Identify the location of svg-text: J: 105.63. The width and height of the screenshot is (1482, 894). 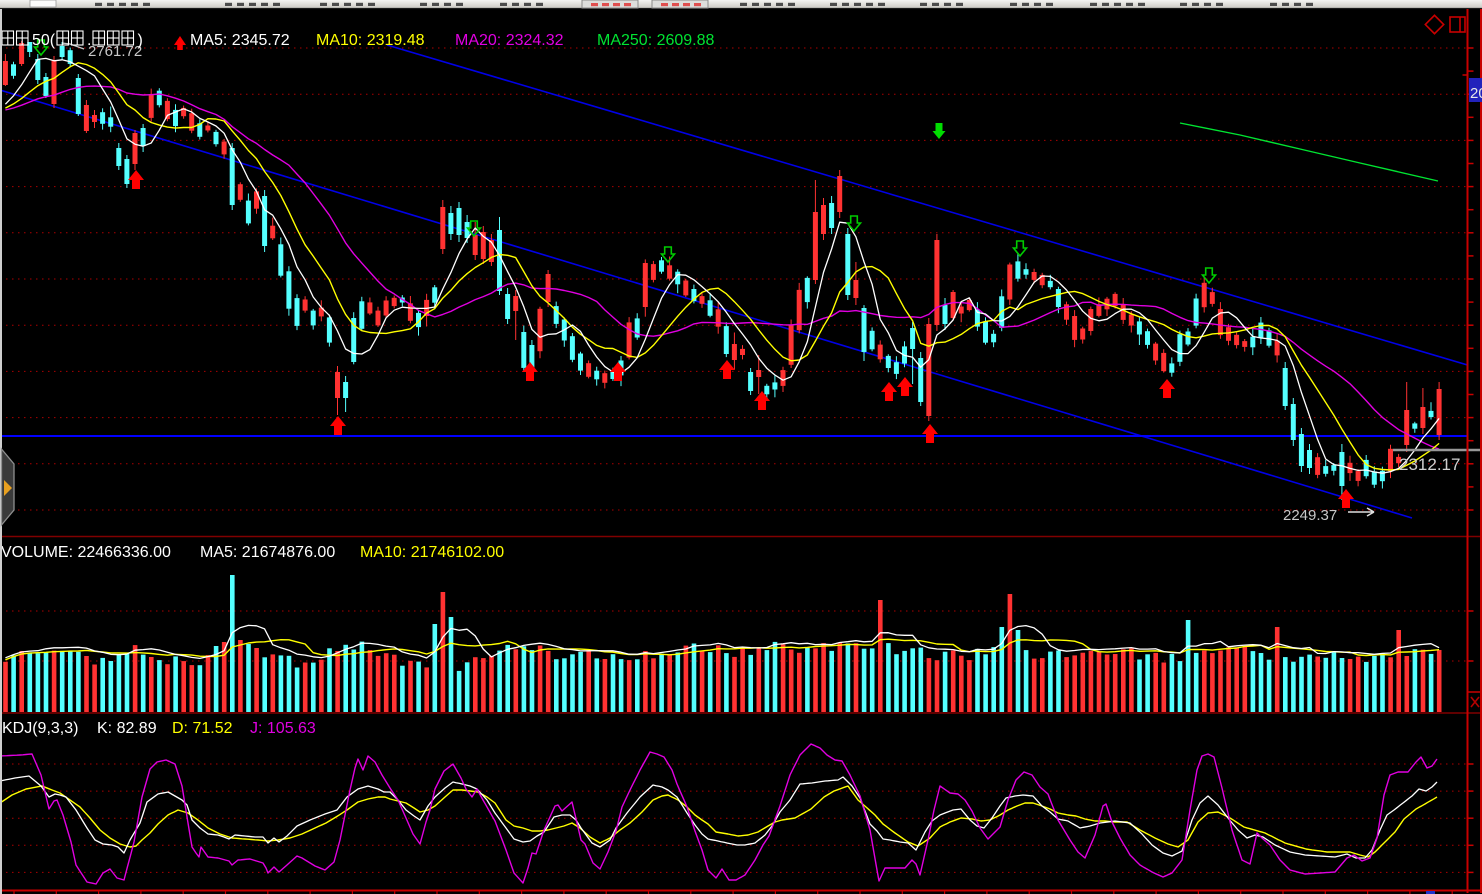
(283, 728).